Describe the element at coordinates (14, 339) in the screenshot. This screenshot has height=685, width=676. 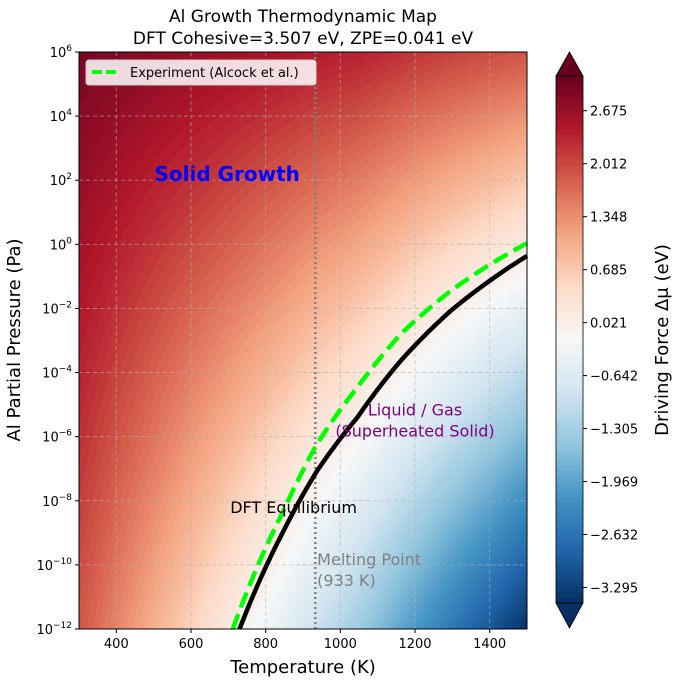
I see `y-axis-label: Al Partial Pressure (Pa)` at that location.